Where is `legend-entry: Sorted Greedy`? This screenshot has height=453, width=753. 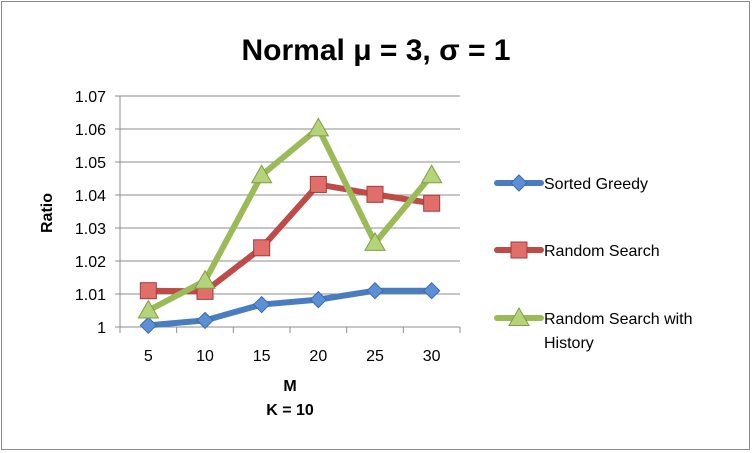 legend-entry: Sorted Greedy is located at coordinates (571, 183).